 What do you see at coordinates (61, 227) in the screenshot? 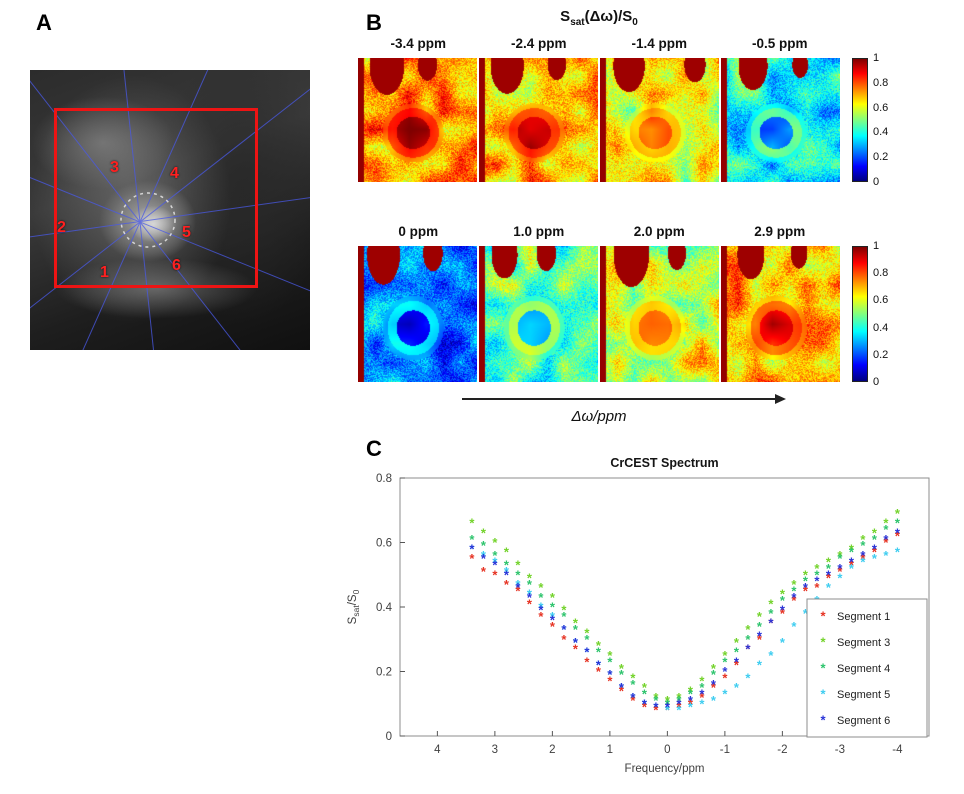
I see `segment-number-2: 2` at bounding box center [61, 227].